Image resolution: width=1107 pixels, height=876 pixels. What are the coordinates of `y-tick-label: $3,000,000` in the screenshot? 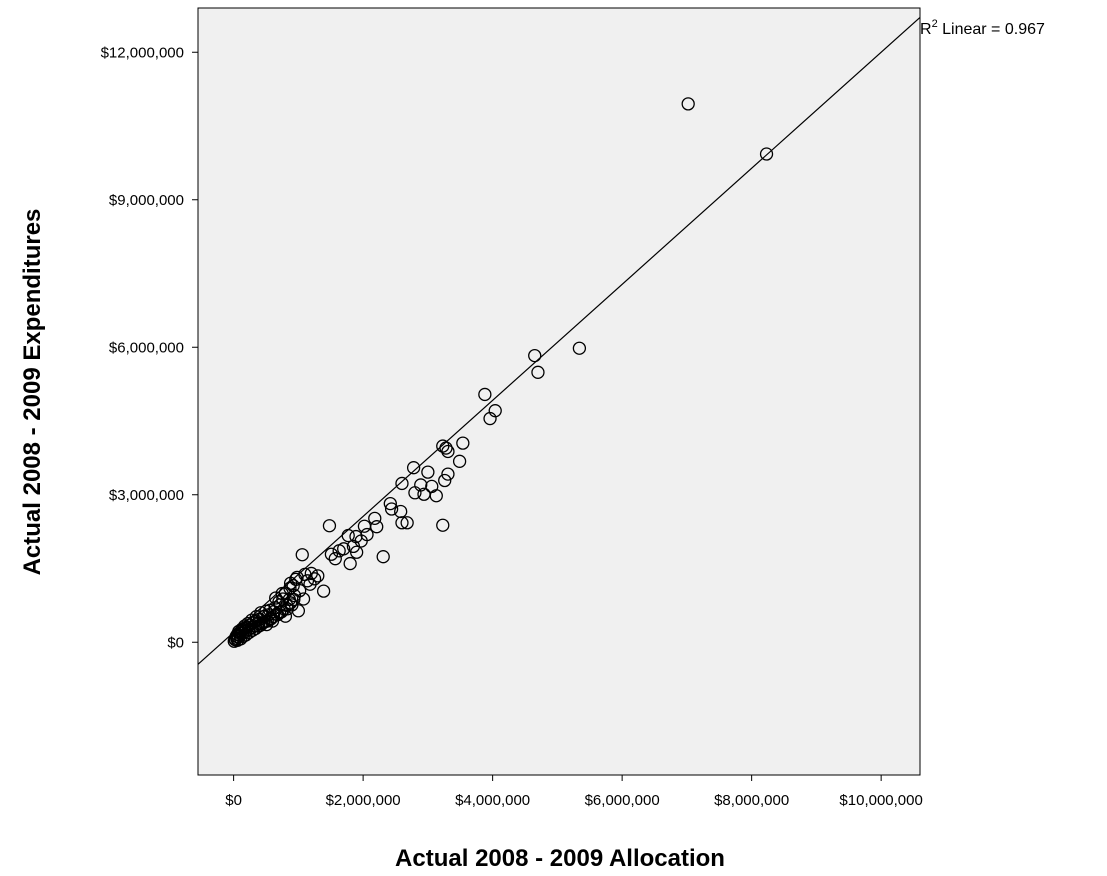 It's located at (146, 495).